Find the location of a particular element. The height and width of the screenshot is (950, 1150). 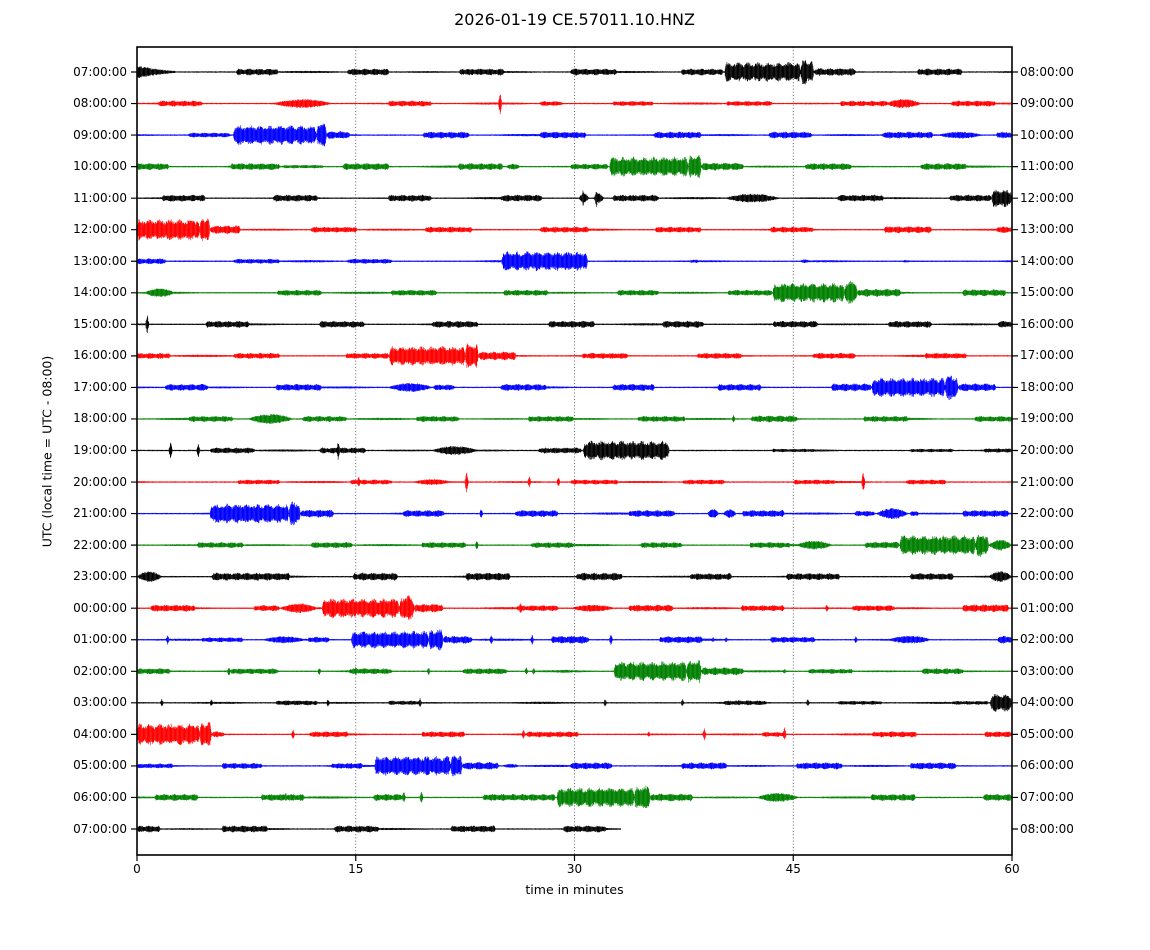

right-time-label: 21:00:00 is located at coordinates (1047, 481).